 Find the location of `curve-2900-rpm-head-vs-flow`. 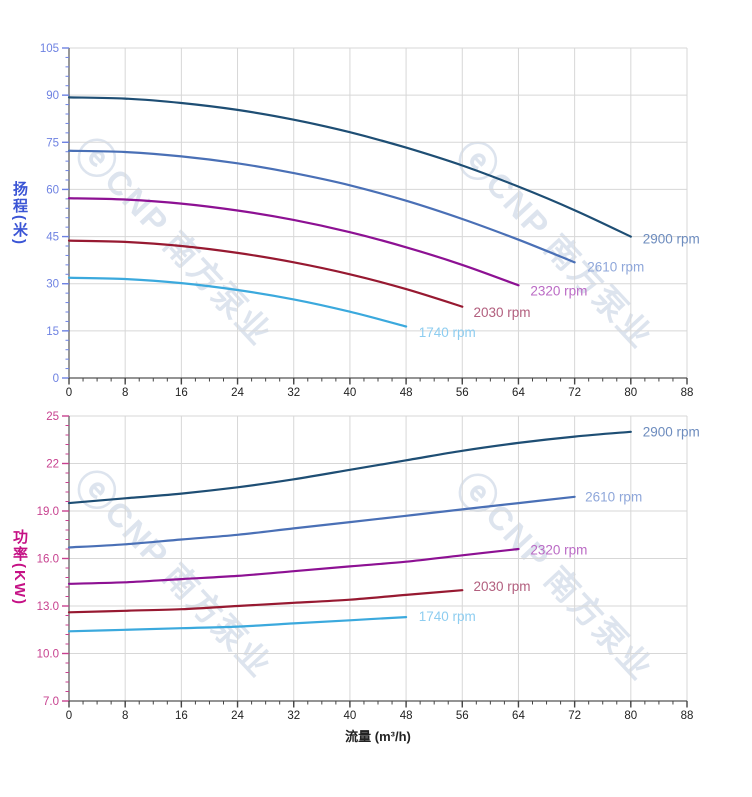

curve-2900-rpm-head-vs-flow is located at coordinates (349, 167).